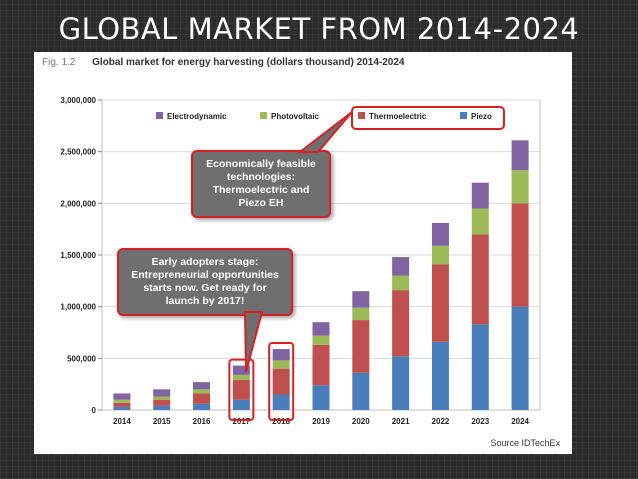 This screenshot has height=479, width=638. What do you see at coordinates (122, 408) in the screenshot?
I see `bar-segment-piezo-2014` at bounding box center [122, 408].